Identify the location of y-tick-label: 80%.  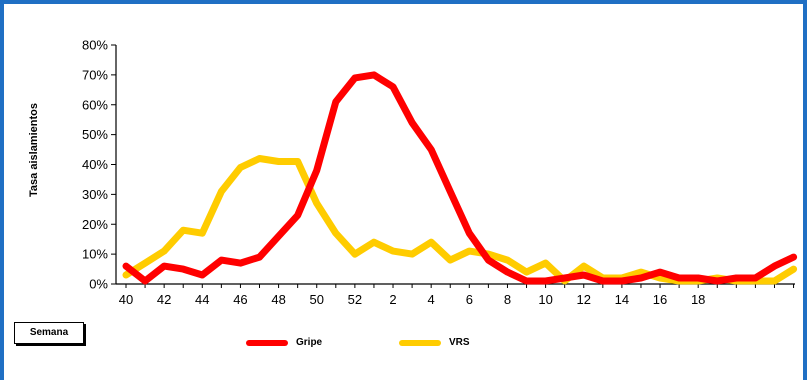
(95, 45).